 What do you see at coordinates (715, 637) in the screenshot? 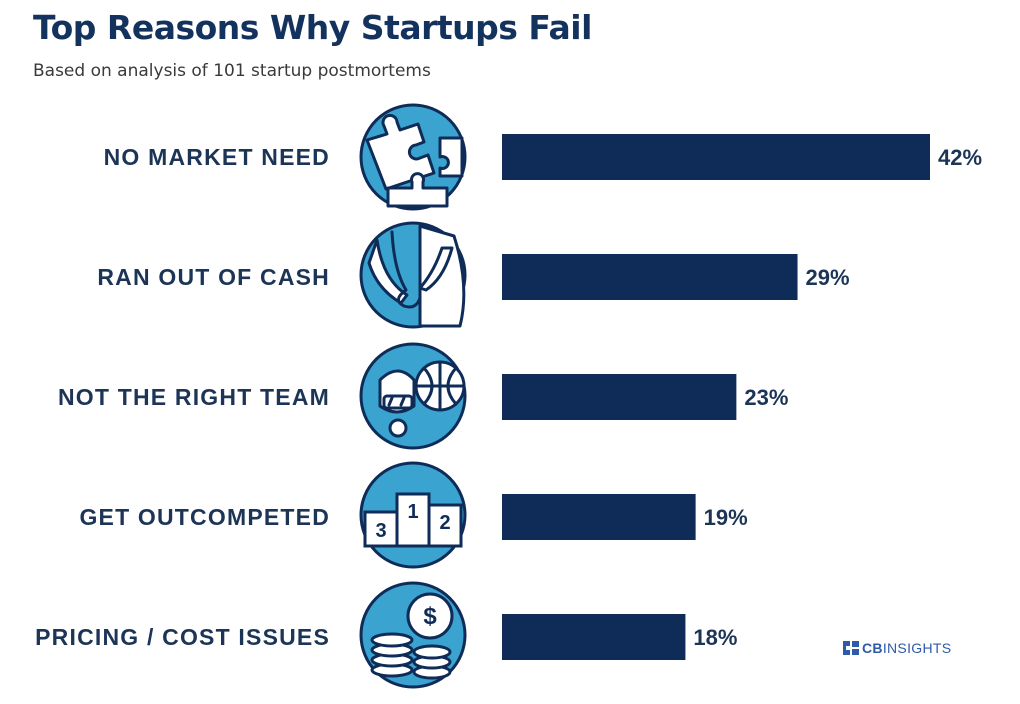
I see `value-label: 18%` at bounding box center [715, 637].